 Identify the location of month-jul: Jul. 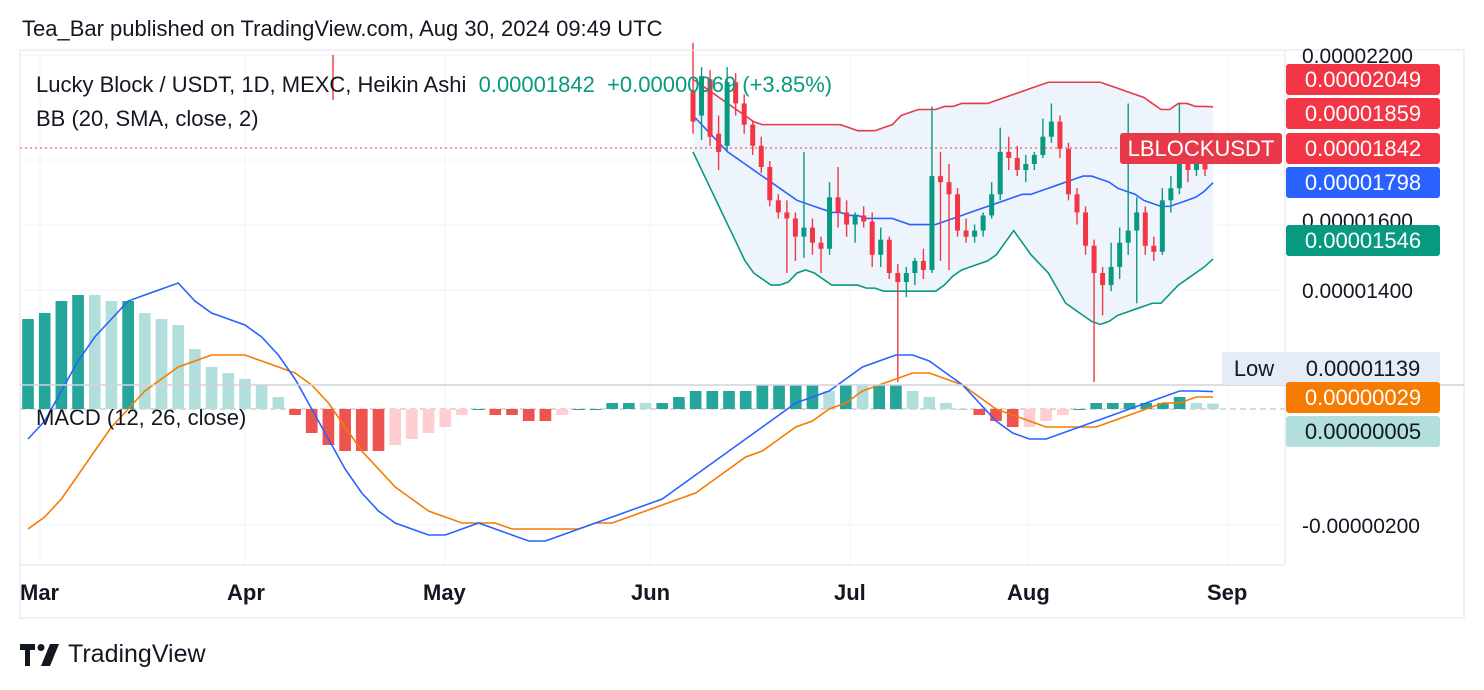
(850, 592).